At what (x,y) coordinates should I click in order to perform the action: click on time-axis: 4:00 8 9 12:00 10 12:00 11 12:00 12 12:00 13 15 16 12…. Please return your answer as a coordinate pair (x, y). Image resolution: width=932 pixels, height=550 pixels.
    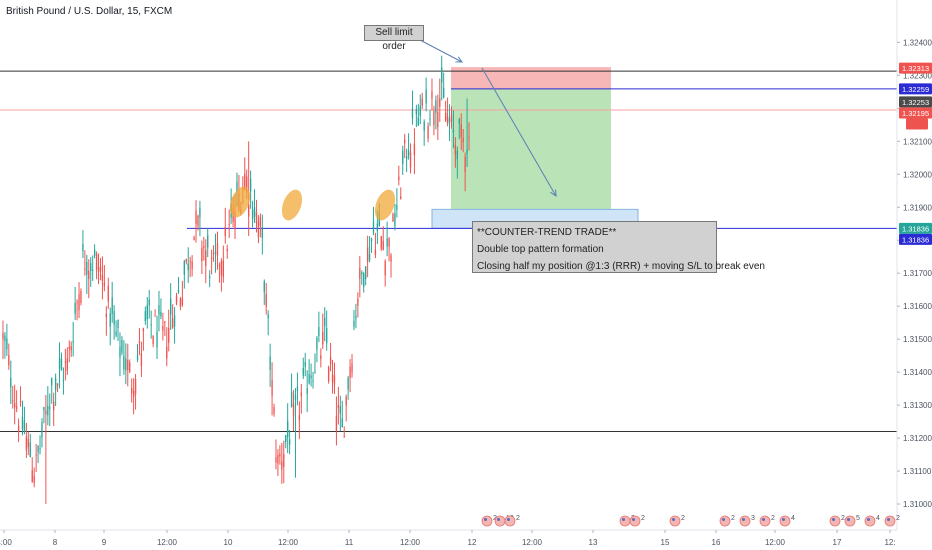
    Looking at the image, I should click on (448, 538).